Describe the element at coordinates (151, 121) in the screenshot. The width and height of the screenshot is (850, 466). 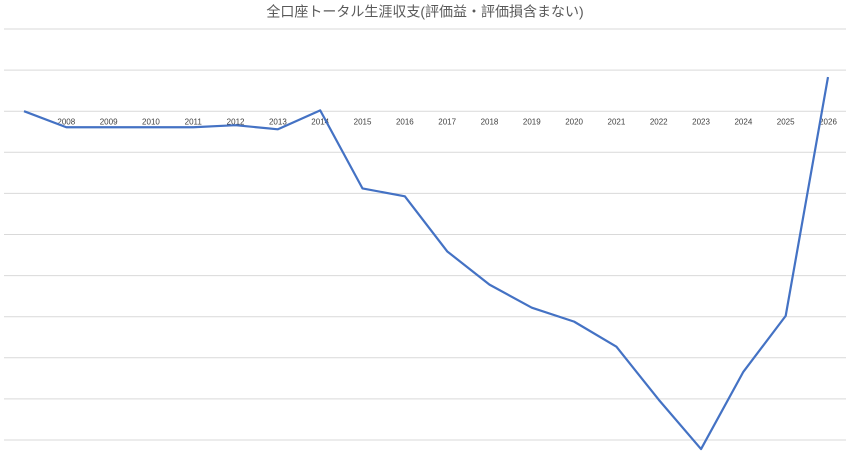
I see `x-tick-label: 2010` at that location.